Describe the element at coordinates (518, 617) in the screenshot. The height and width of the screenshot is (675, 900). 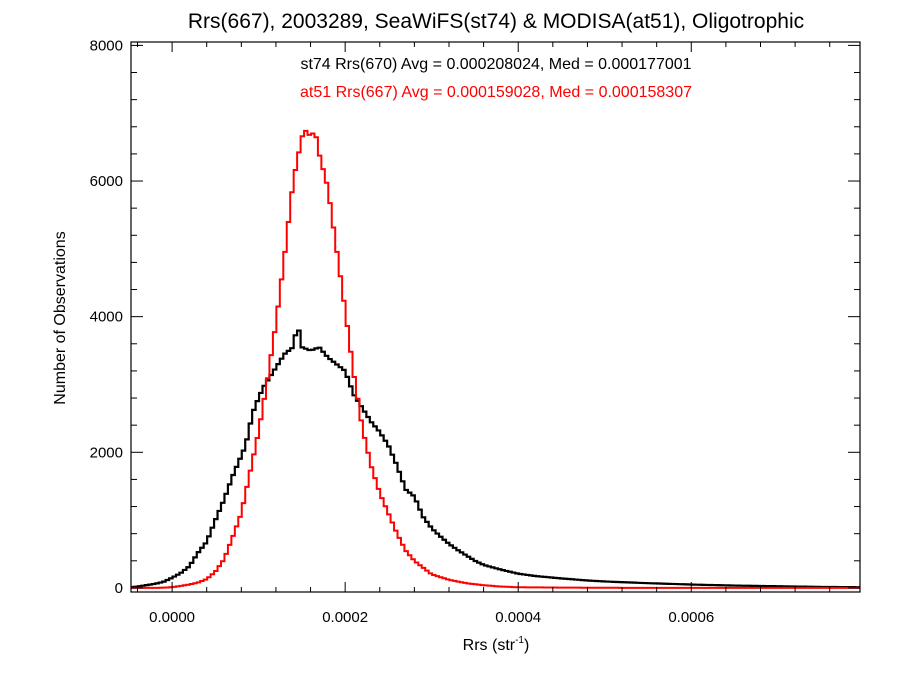
I see `x-tick-label: 0.0004` at that location.